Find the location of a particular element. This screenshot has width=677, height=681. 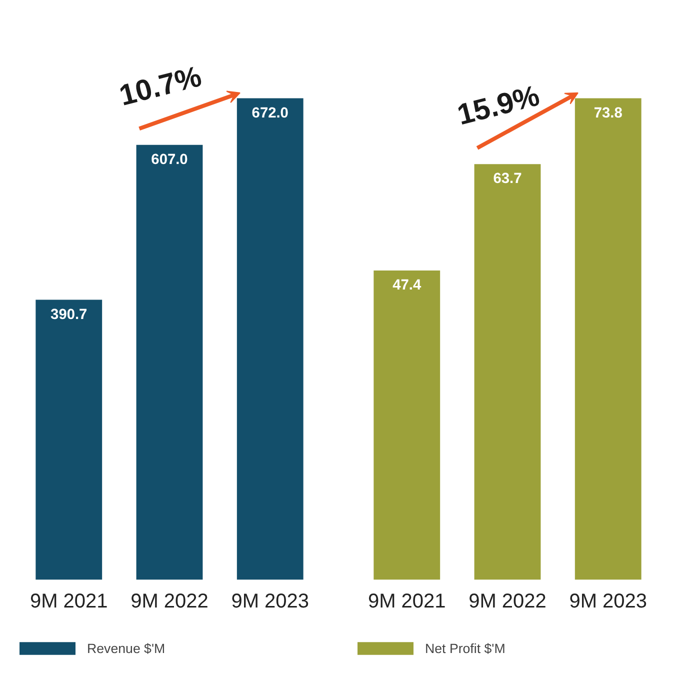

data-label: 390.7 is located at coordinates (69, 314).